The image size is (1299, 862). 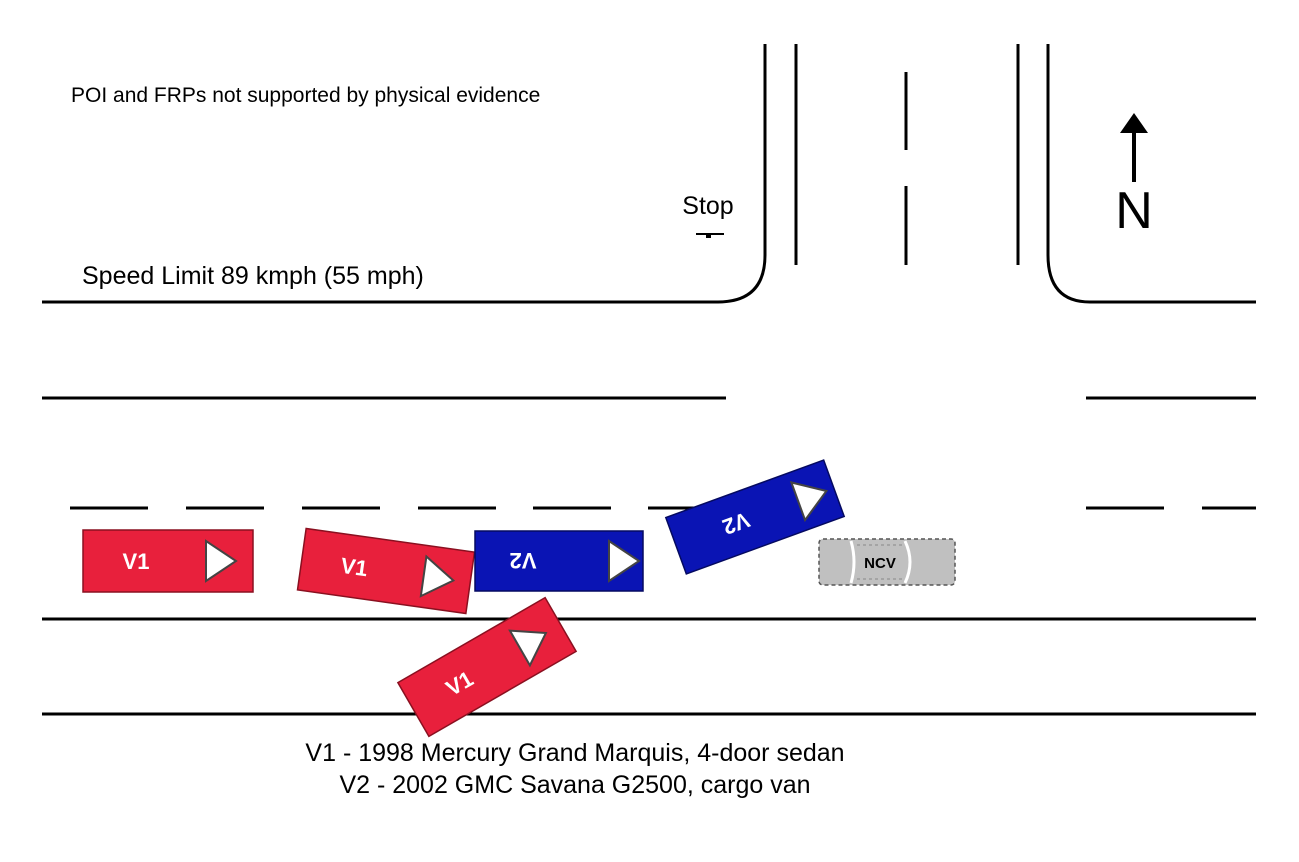 What do you see at coordinates (559, 561) in the screenshot?
I see `v2-position-1: V2` at bounding box center [559, 561].